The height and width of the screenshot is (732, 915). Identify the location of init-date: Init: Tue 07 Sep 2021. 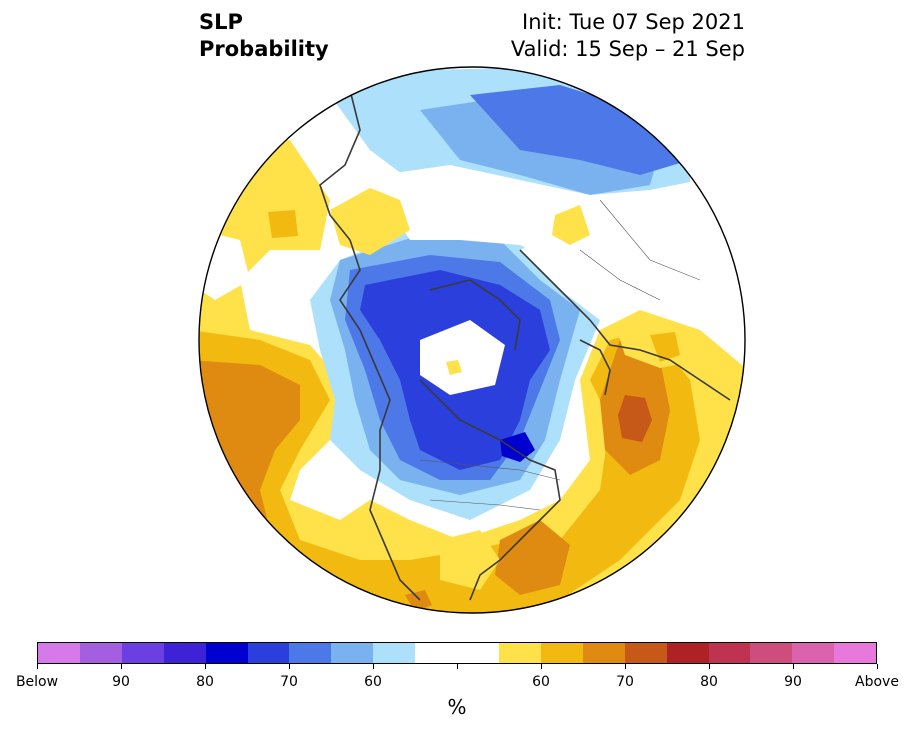
(633, 22).